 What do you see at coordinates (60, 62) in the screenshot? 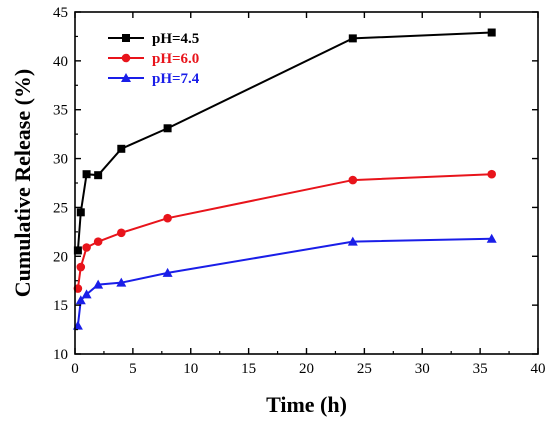
I see `y-tick-label: 40` at bounding box center [60, 62].